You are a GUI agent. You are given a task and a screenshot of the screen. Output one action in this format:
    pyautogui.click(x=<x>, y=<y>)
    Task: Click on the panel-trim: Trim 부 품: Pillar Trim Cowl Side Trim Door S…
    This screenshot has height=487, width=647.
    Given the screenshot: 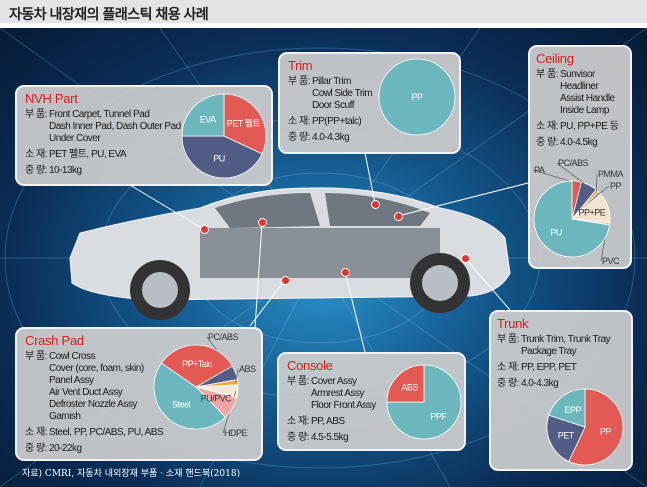 What is the action you would take?
    pyautogui.click(x=369, y=103)
    